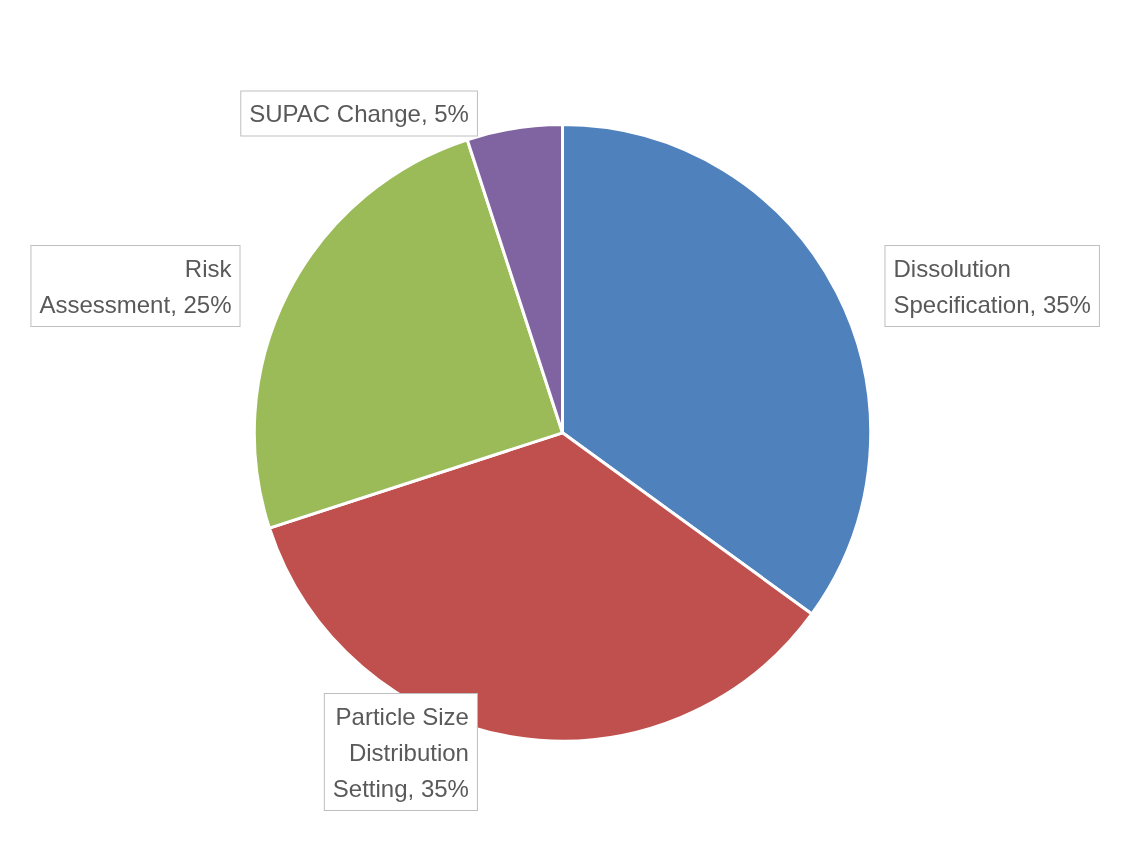 The image size is (1125, 849). Describe the element at coordinates (992, 286) in the screenshot. I see `slice-label: Dissolution Specification, 35%` at that location.